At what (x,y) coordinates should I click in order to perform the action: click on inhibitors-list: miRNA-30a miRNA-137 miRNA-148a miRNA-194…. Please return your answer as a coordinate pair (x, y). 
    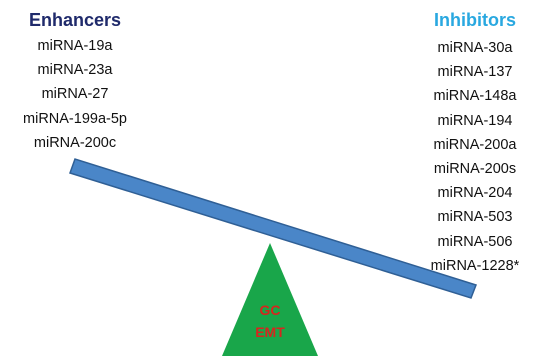
    Looking at the image, I should click on (475, 157).